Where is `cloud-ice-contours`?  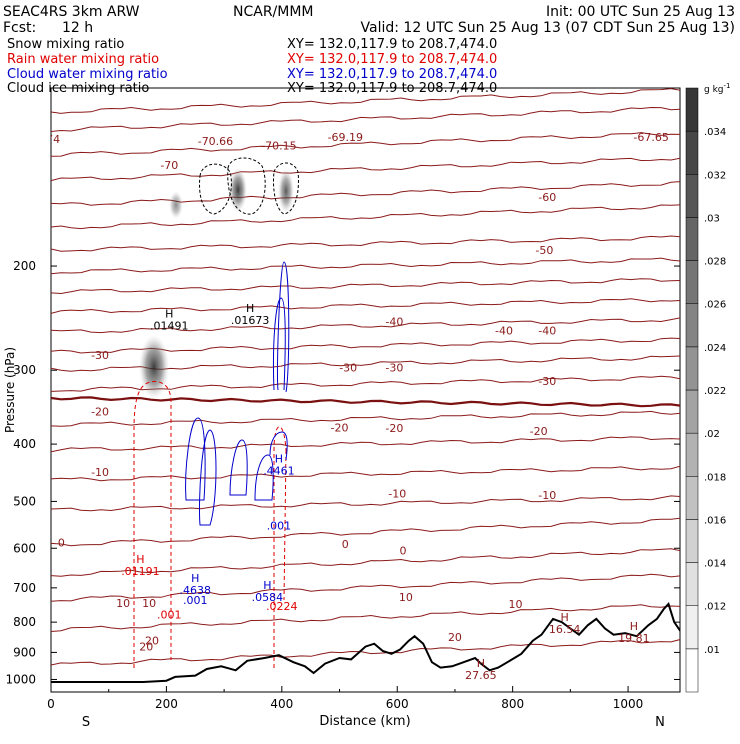
cloud-ice-contours is located at coordinates (249, 186).